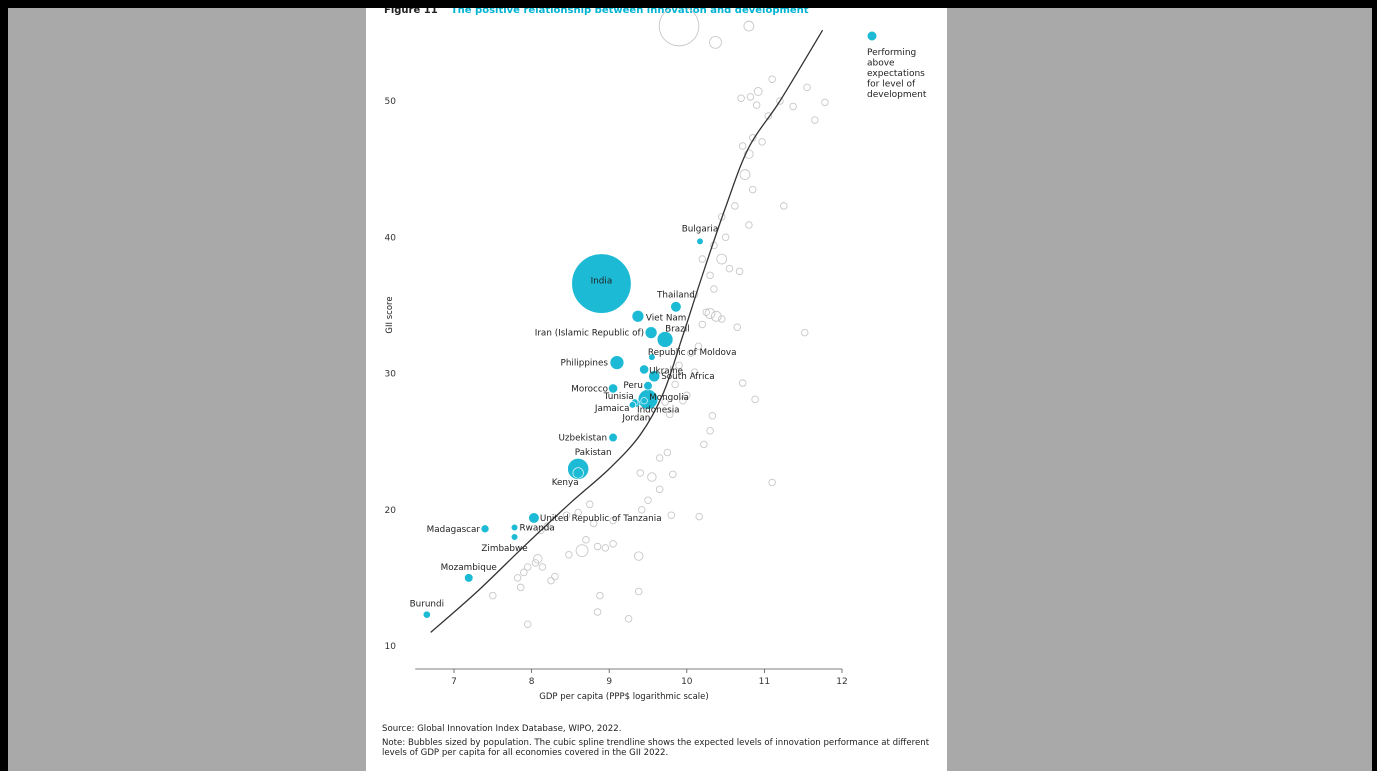 The image size is (1377, 771). Describe the element at coordinates (565, 483) in the screenshot. I see `label-kenya: Kenya` at that location.